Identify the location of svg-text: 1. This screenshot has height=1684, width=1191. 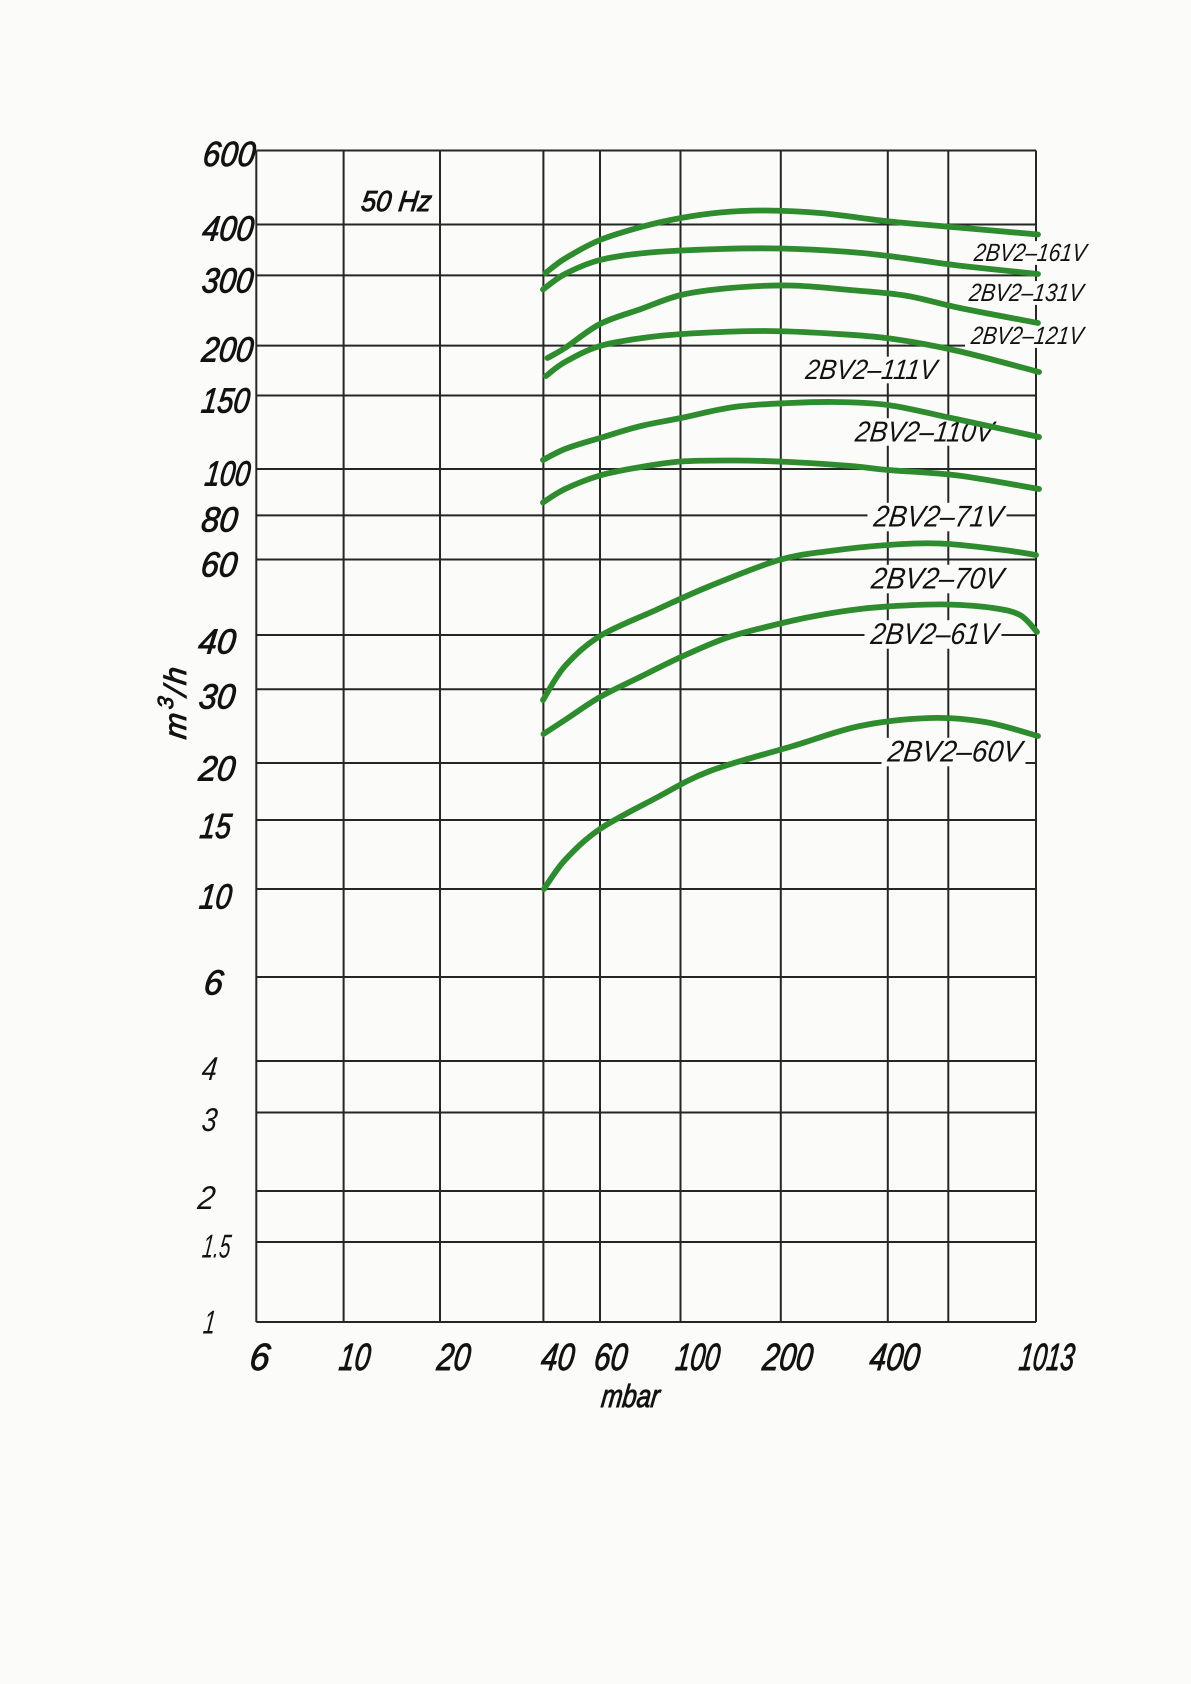
(209, 1323).